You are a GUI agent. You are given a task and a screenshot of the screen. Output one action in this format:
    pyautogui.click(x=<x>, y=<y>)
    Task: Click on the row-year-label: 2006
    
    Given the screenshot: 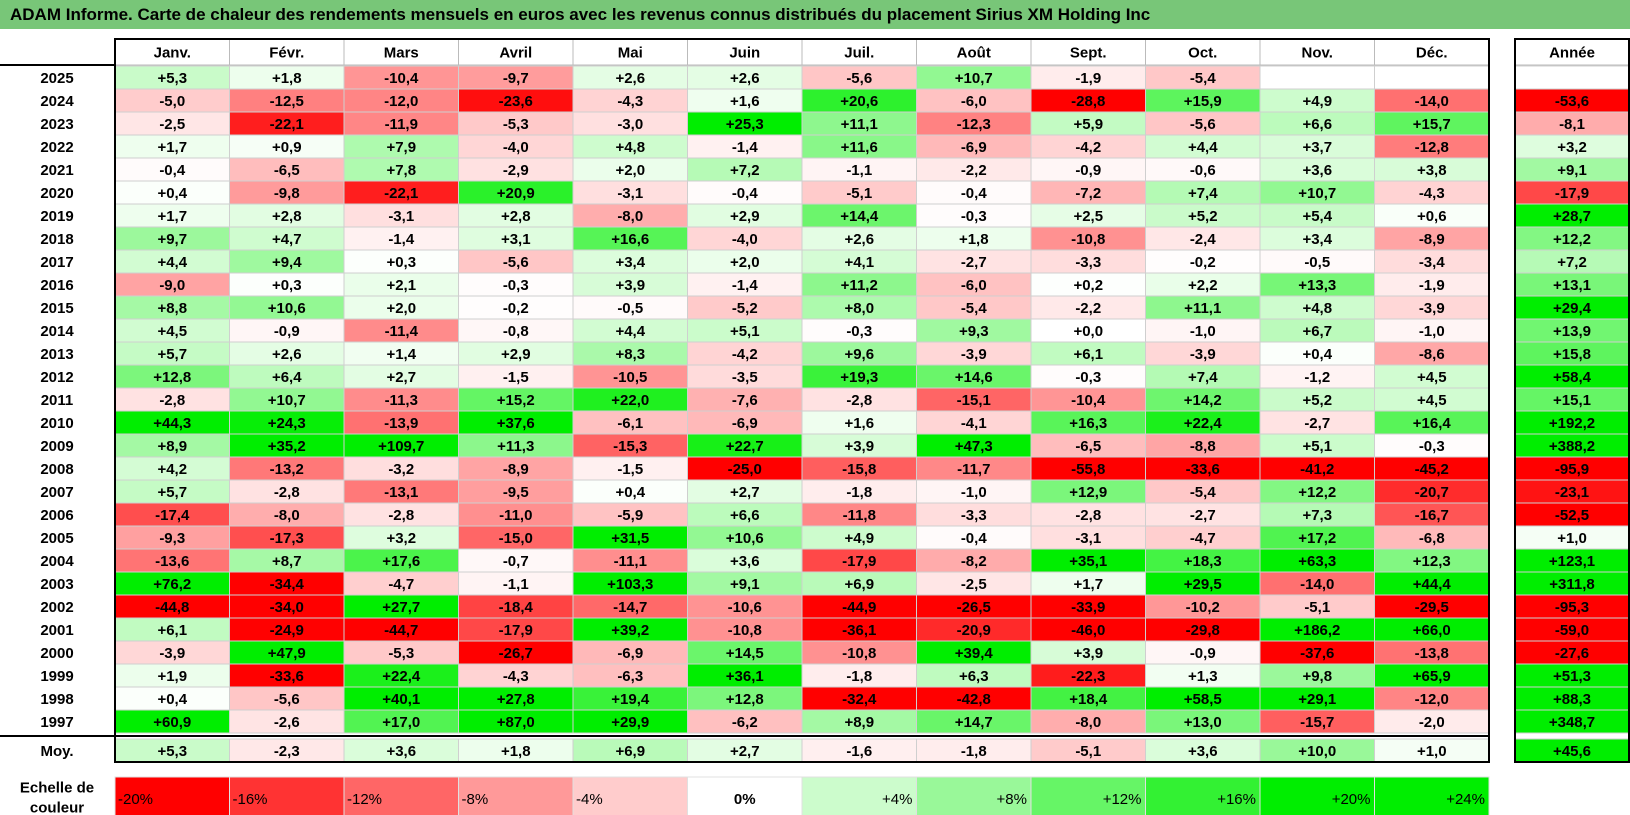 What is the action you would take?
    pyautogui.click(x=56, y=515)
    